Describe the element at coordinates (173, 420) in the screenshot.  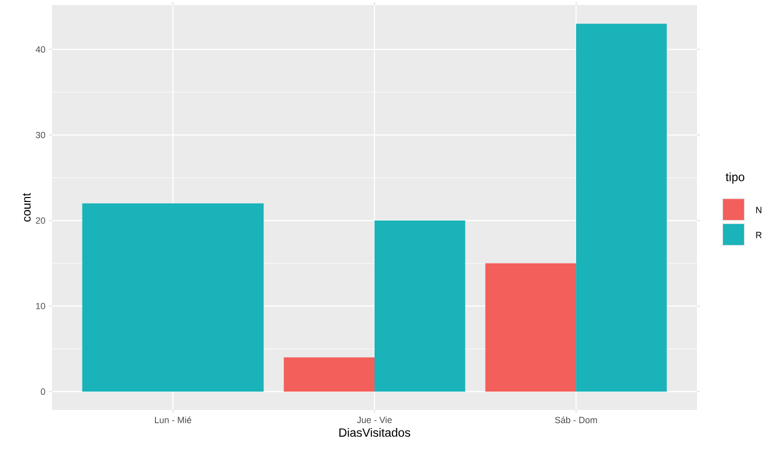
I see `x-tick-label: Lun - Mié` at that location.